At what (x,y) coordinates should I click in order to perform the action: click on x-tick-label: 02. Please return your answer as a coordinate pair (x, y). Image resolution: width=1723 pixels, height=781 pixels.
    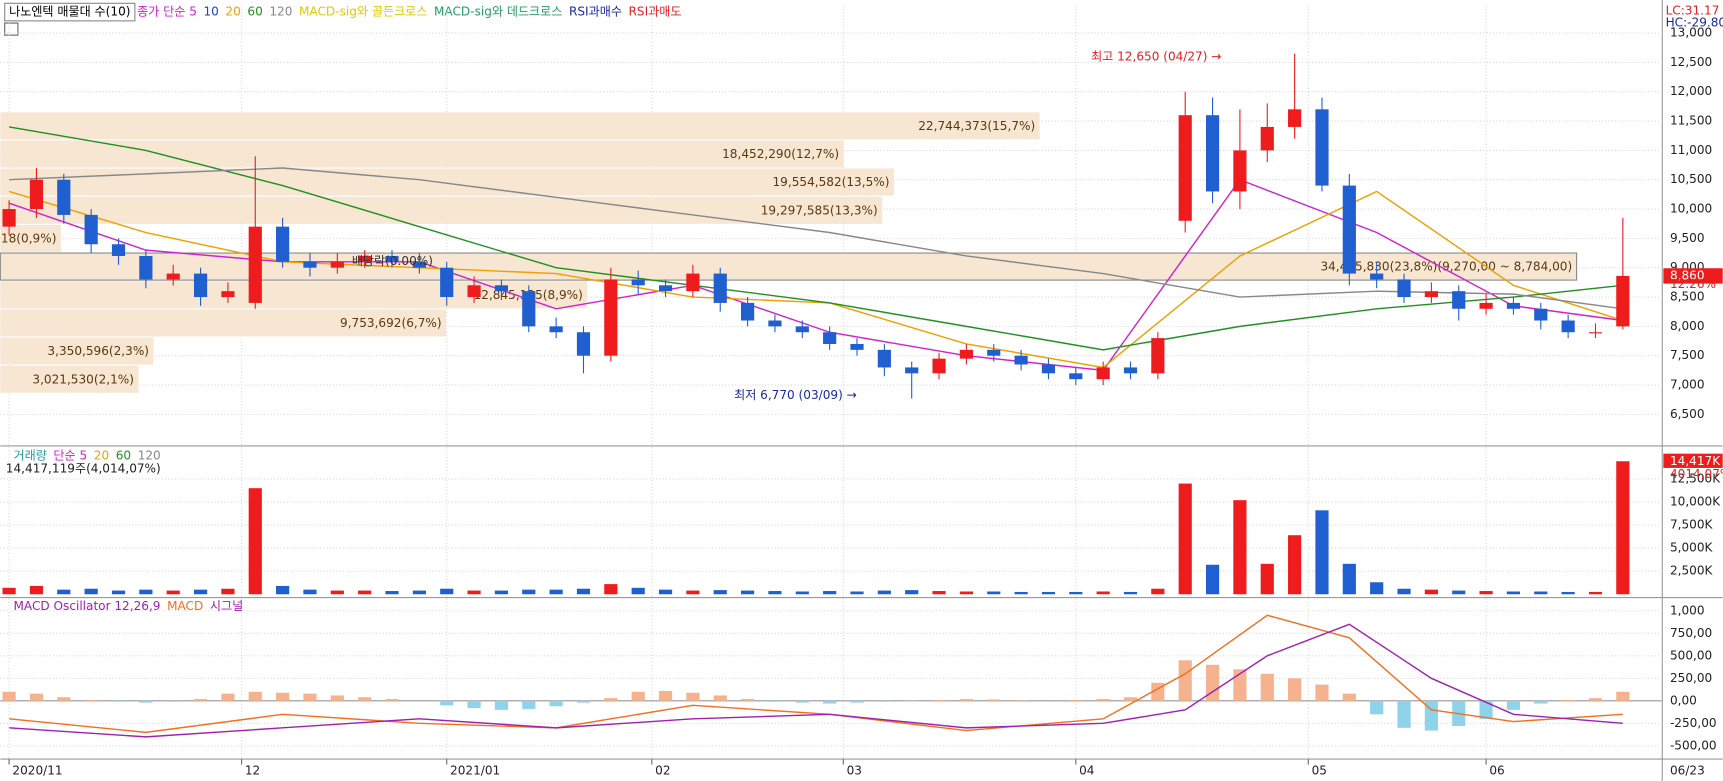
    Looking at the image, I should click on (662, 771).